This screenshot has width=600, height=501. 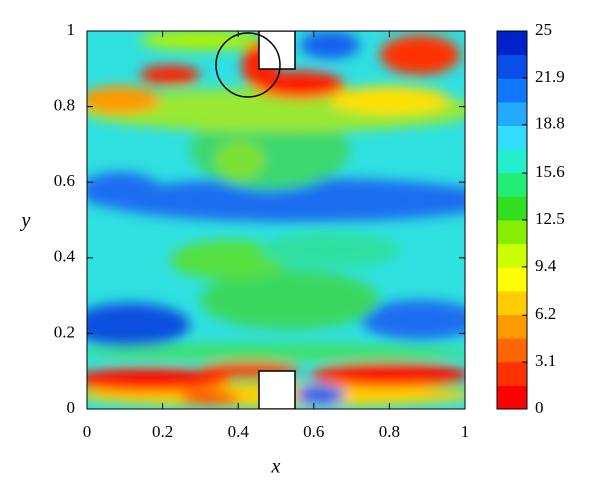 I want to click on y-tick-label: 0.2, so click(x=64, y=331).